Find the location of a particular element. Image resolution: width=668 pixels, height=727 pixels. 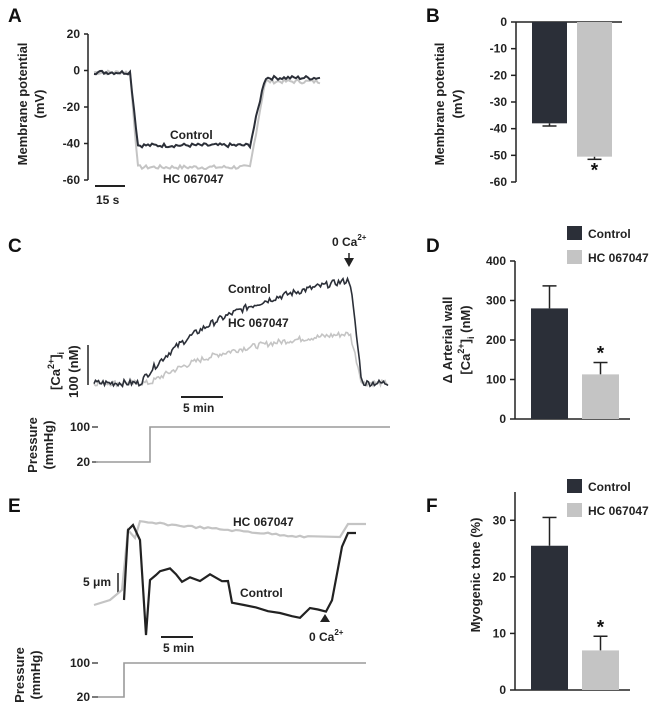

panel-e-control-label: Control is located at coordinates (261, 593).